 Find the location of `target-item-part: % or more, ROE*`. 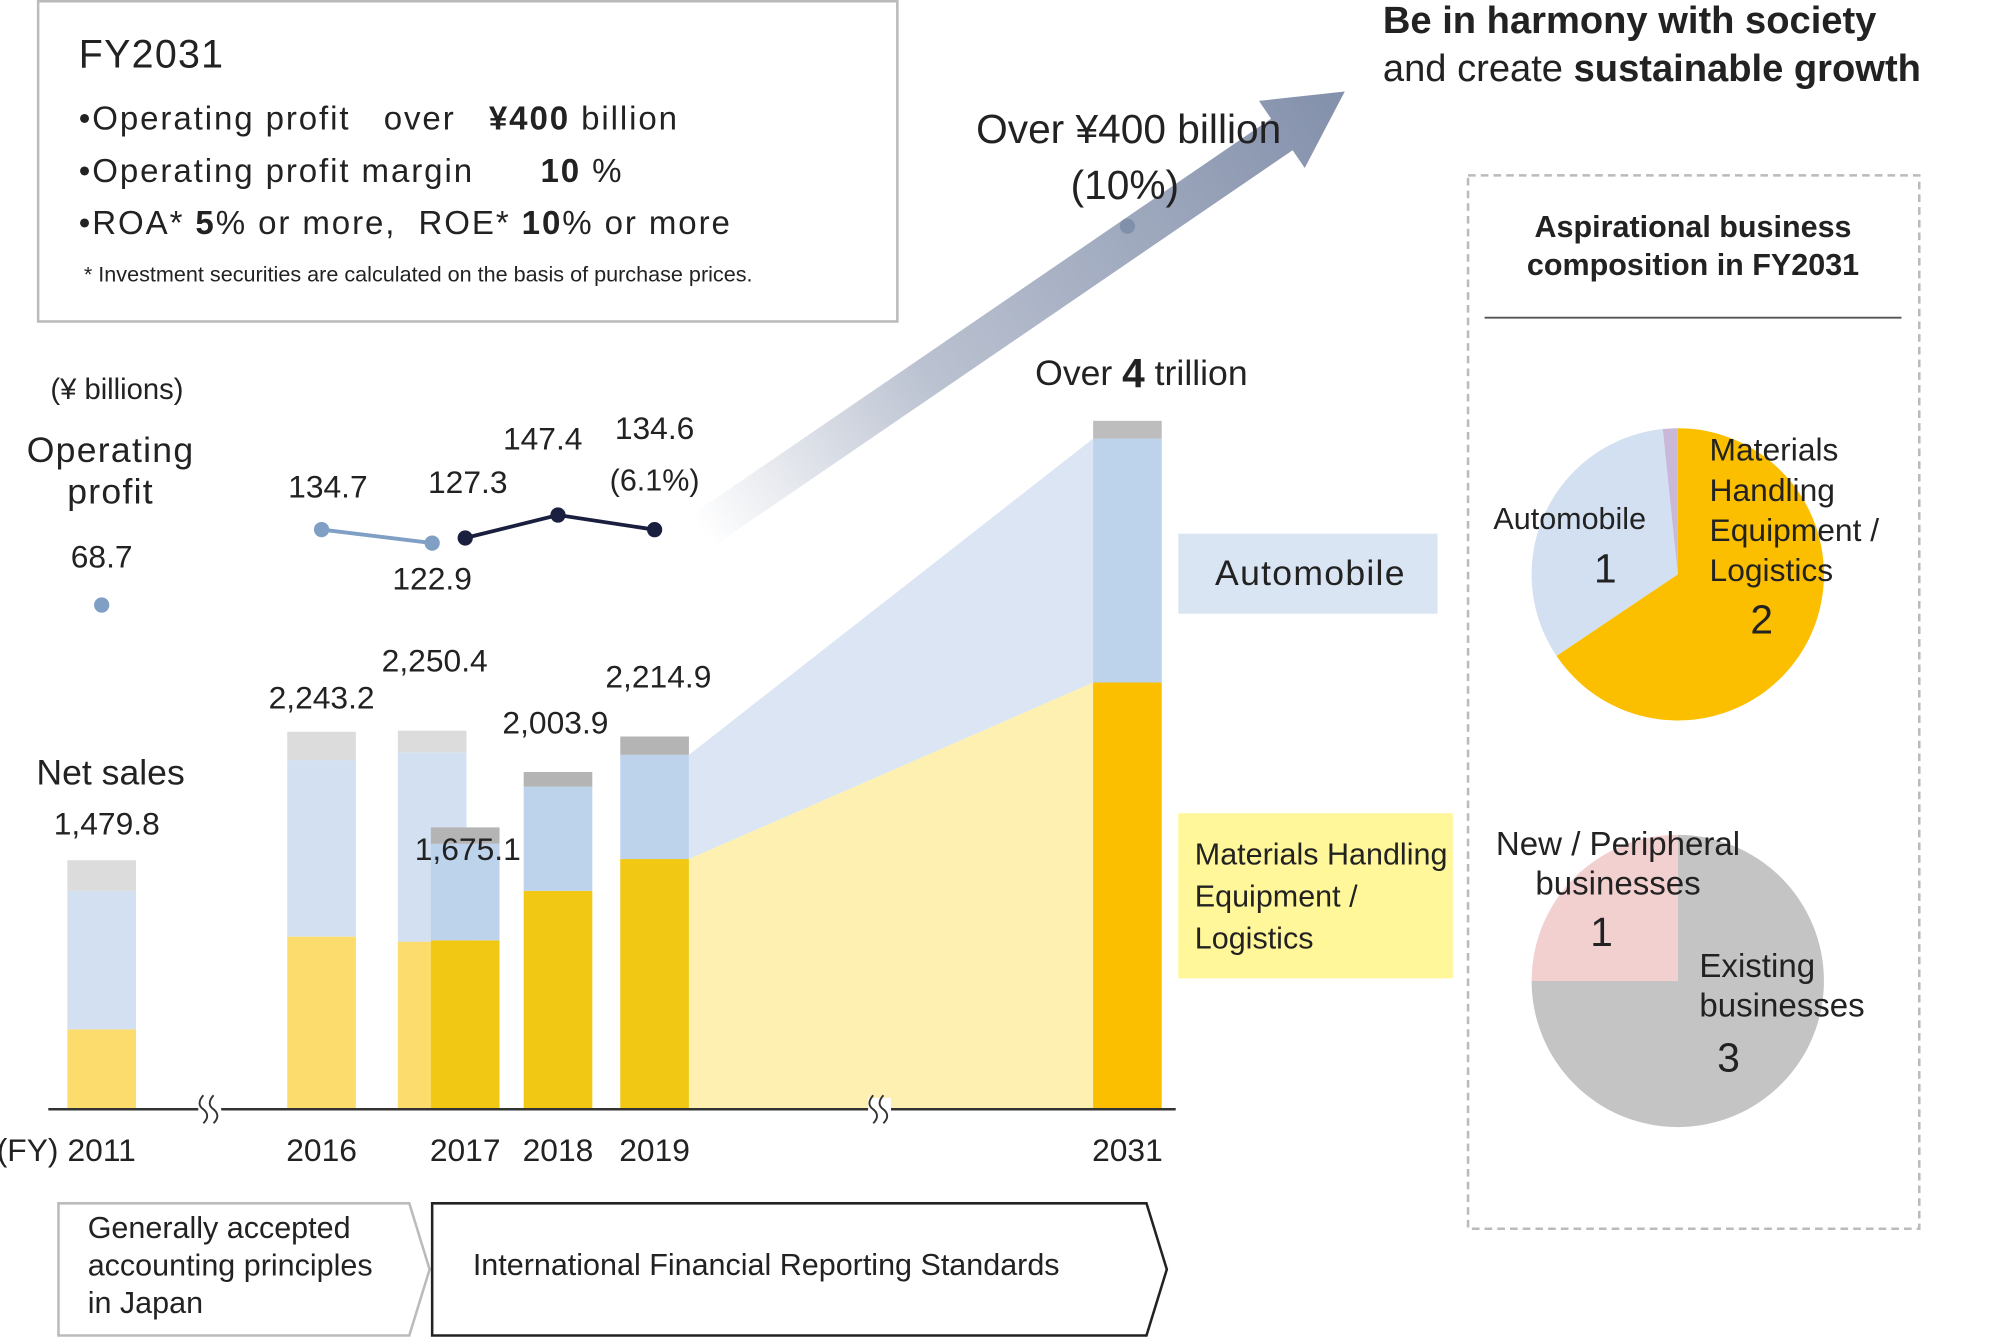

target-item-part: % or more, ROE* is located at coordinates (369, 223).